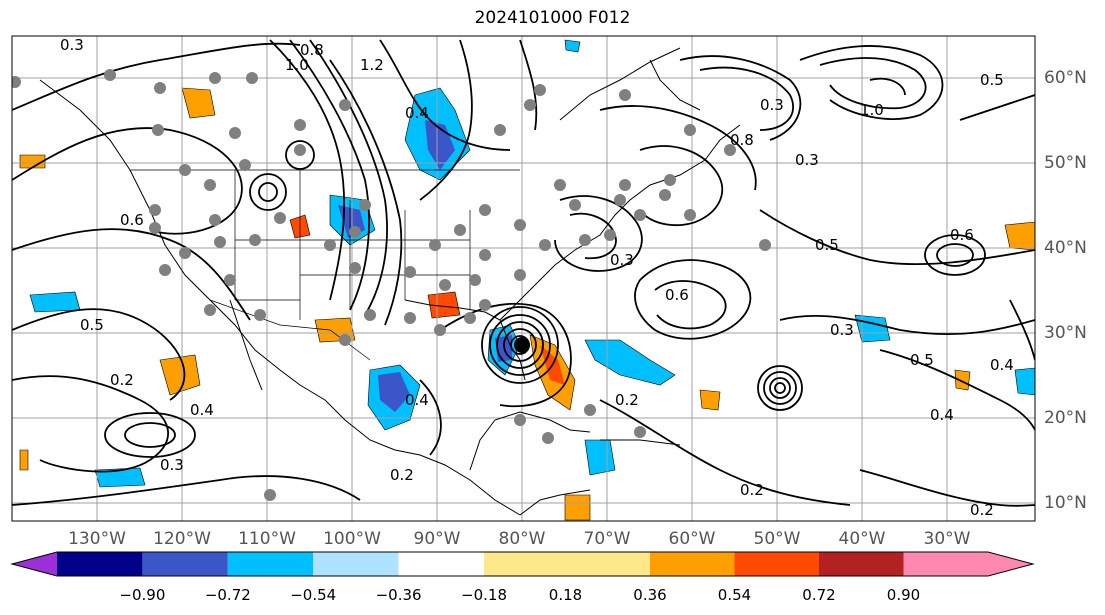 This screenshot has width=1105, height=615. I want to click on colorbar-tick-label: 0.54, so click(734, 595).